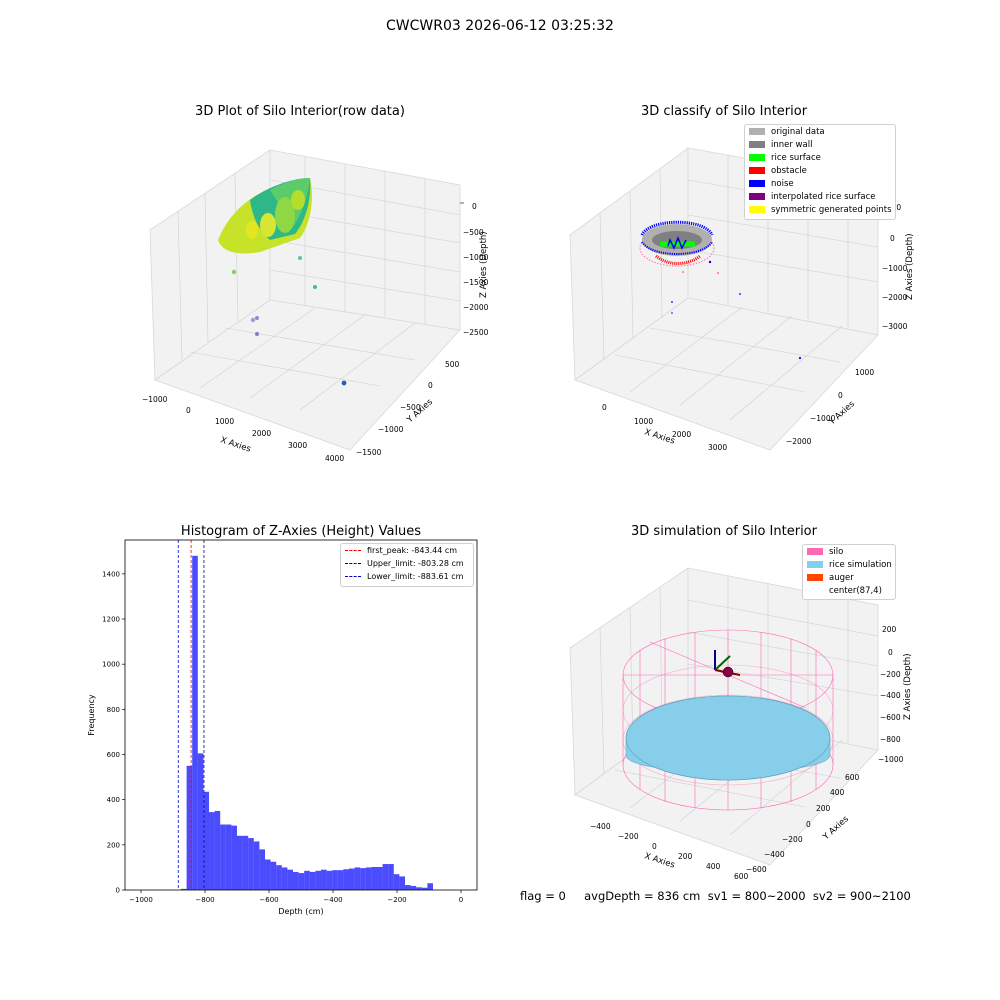  What do you see at coordinates (113, 755) in the screenshot?
I see `y-tick-label: 600` at bounding box center [113, 755].